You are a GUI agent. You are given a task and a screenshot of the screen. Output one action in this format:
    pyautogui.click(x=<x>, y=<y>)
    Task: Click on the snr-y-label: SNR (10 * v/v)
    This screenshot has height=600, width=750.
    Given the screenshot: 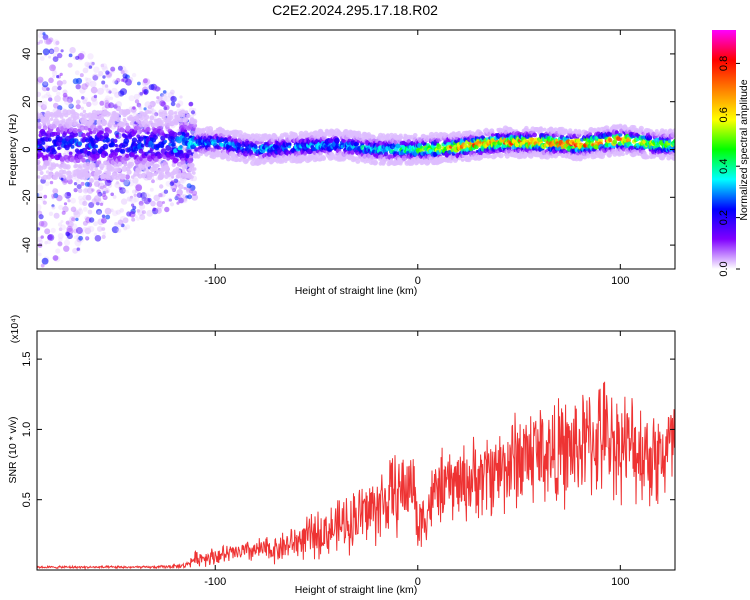 What is the action you would take?
    pyautogui.click(x=13, y=449)
    